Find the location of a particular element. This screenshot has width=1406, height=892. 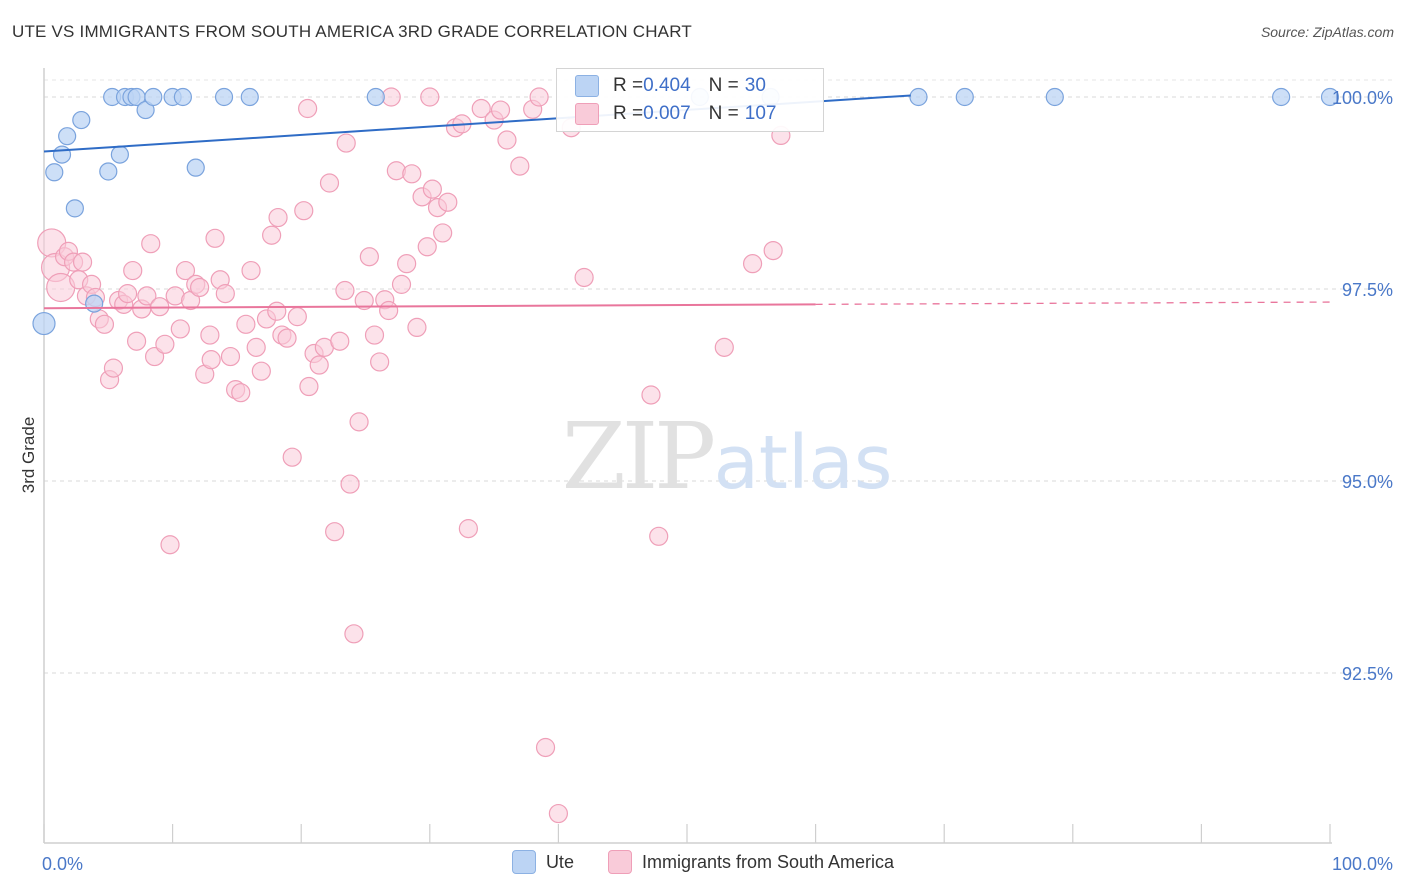

stats-swatch-ute is located at coordinates (587, 86).